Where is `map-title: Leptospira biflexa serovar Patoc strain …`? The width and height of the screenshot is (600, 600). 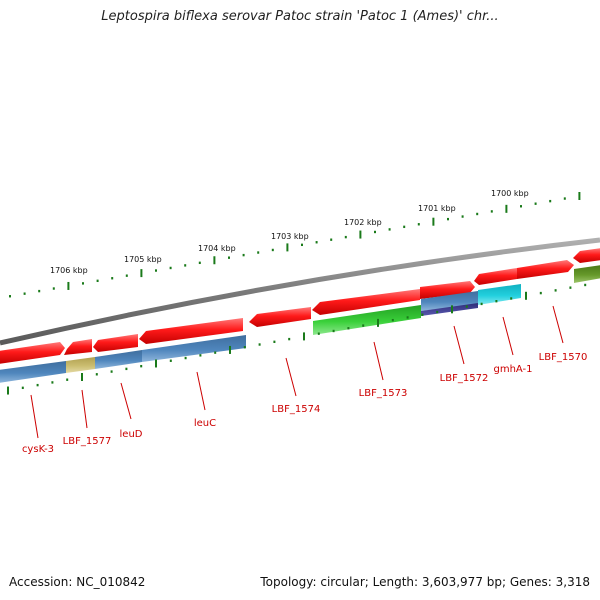
map-title: Leptospira biflexa serovar Patoc strain … is located at coordinates (300, 16).